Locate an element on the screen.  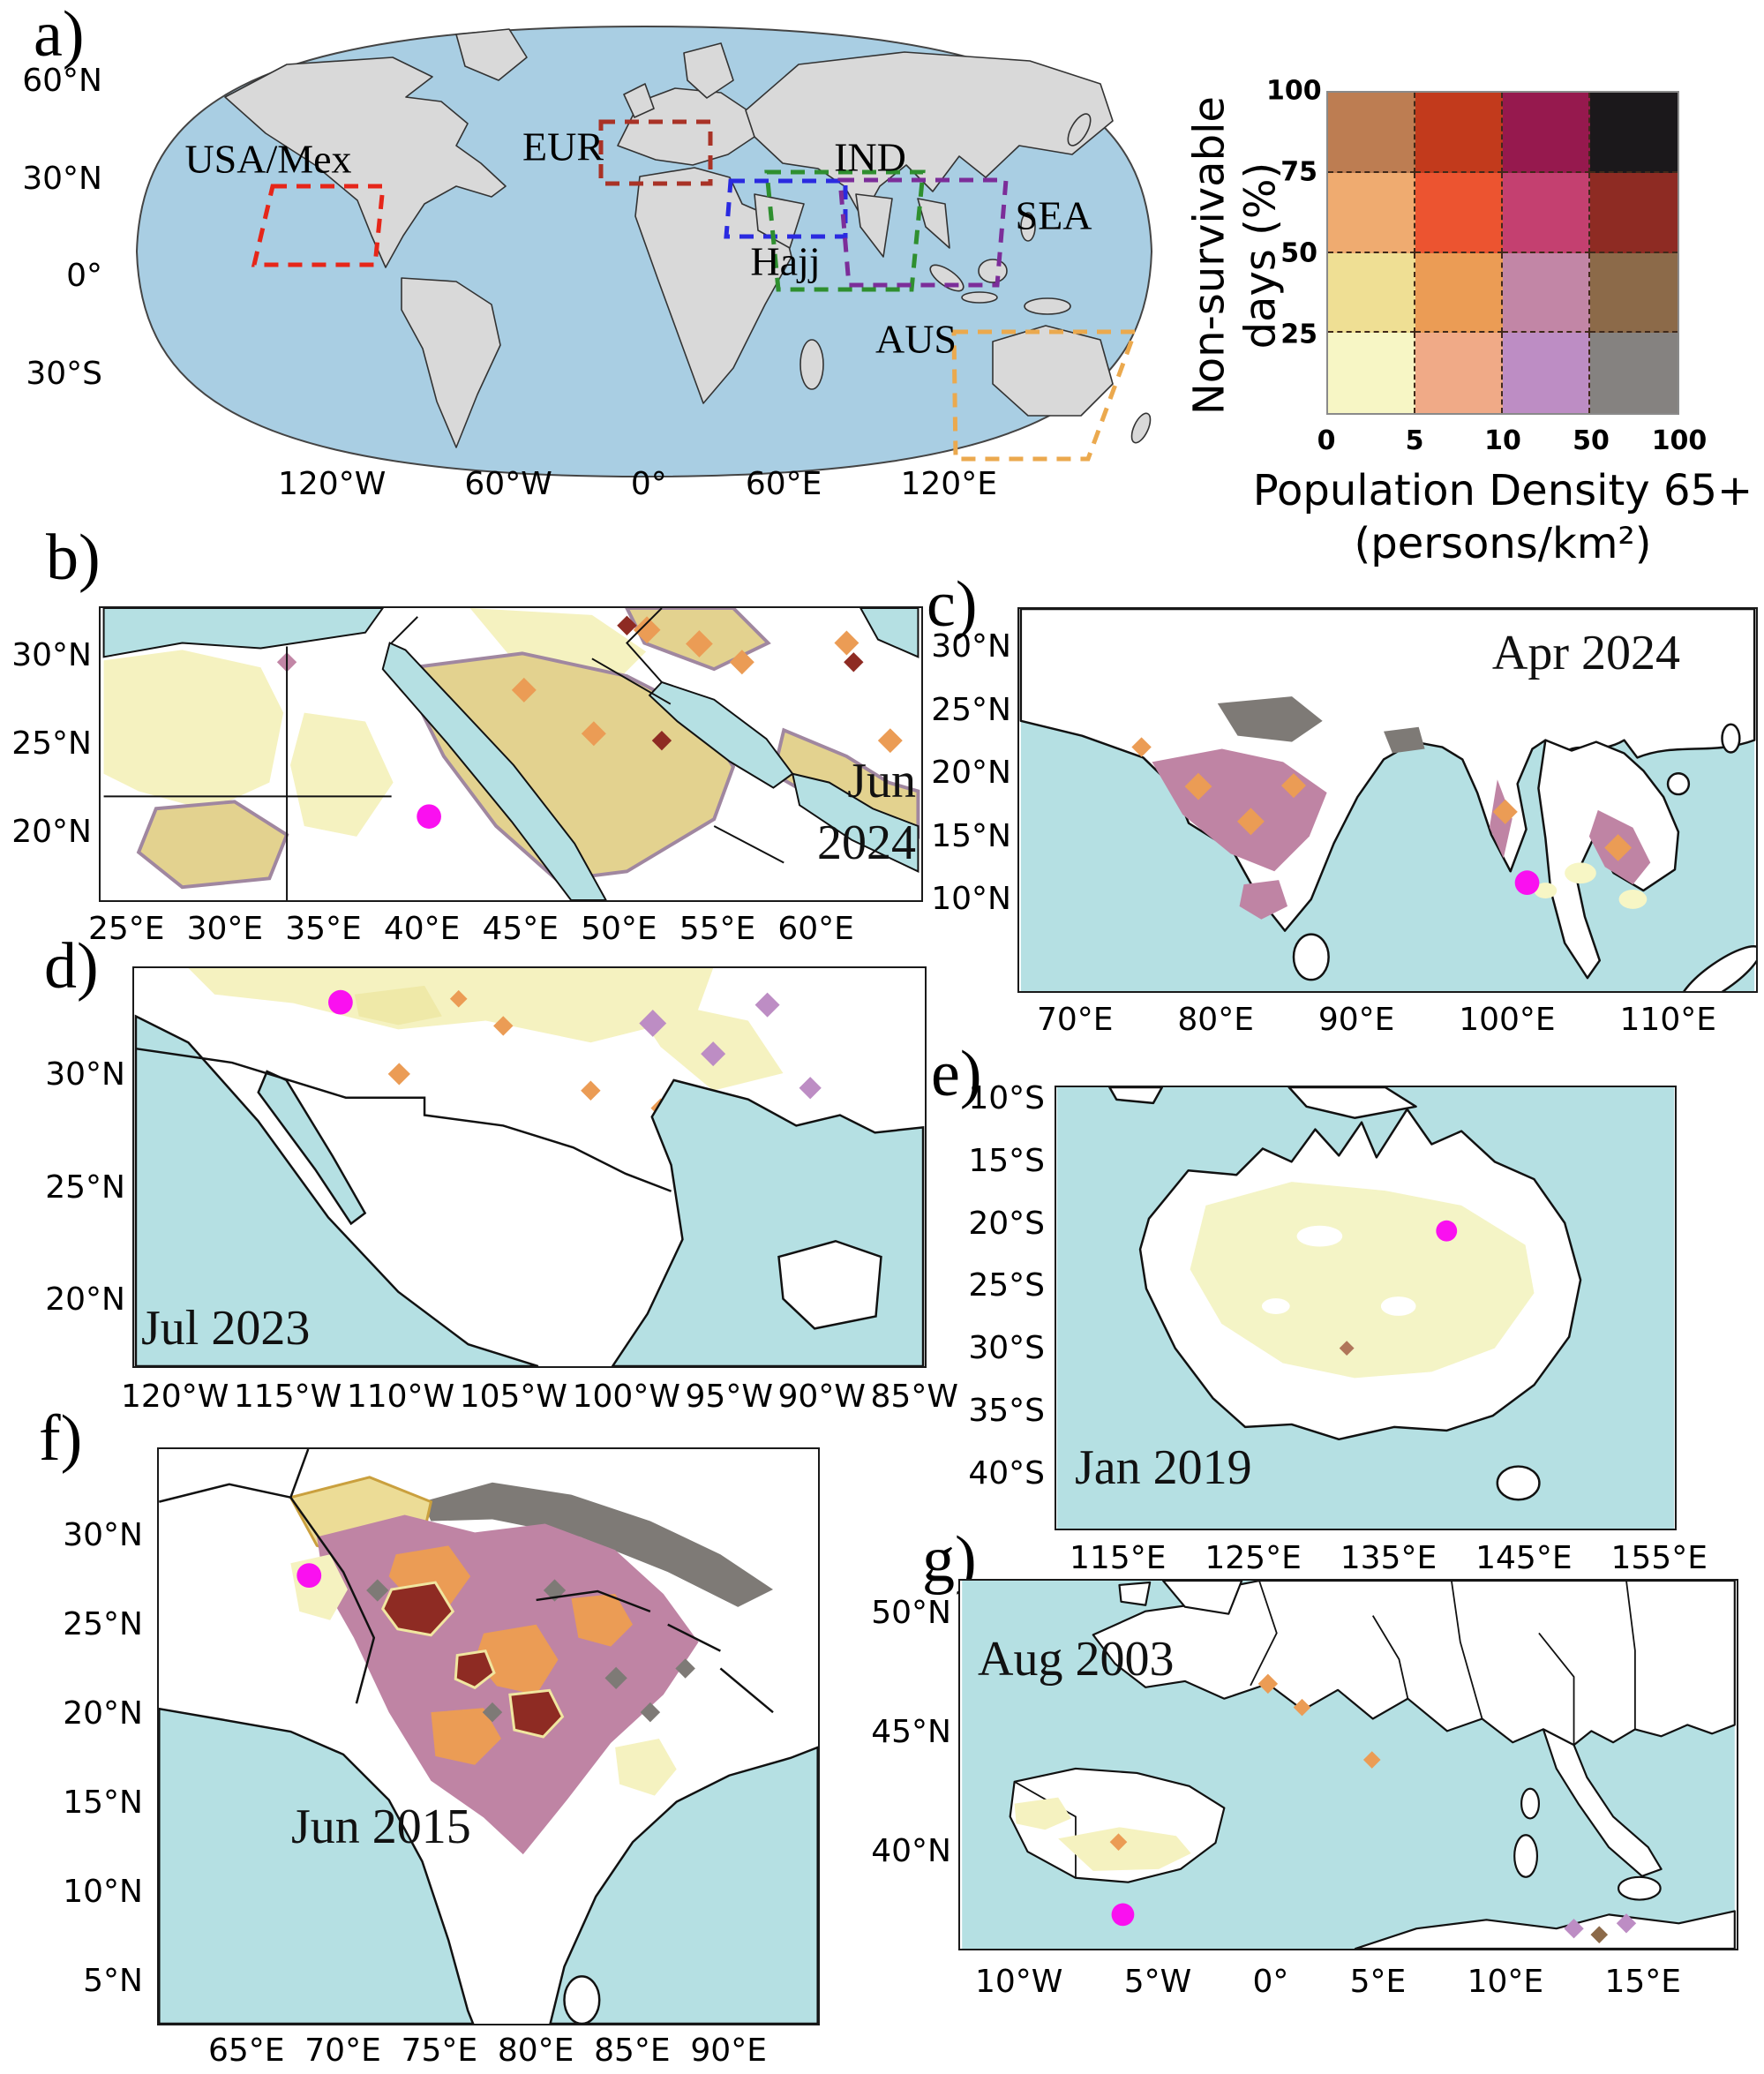
panel-c-date: Apr 2024 is located at coordinates (1585, 653).